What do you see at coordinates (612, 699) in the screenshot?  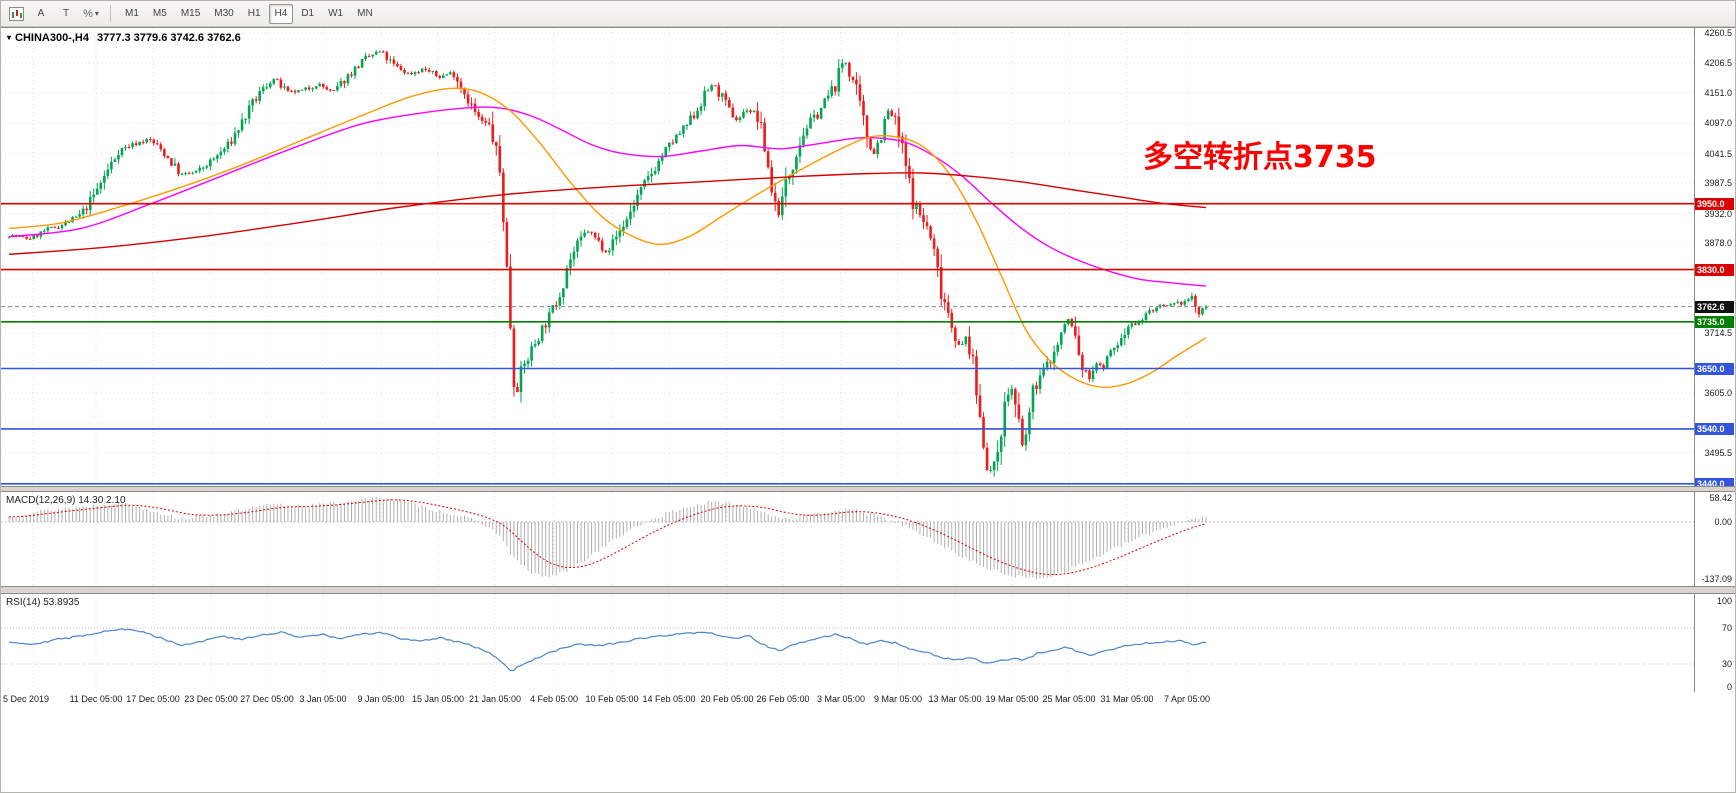 I see `time-tick-label: 10 Feb 05:00` at bounding box center [612, 699].